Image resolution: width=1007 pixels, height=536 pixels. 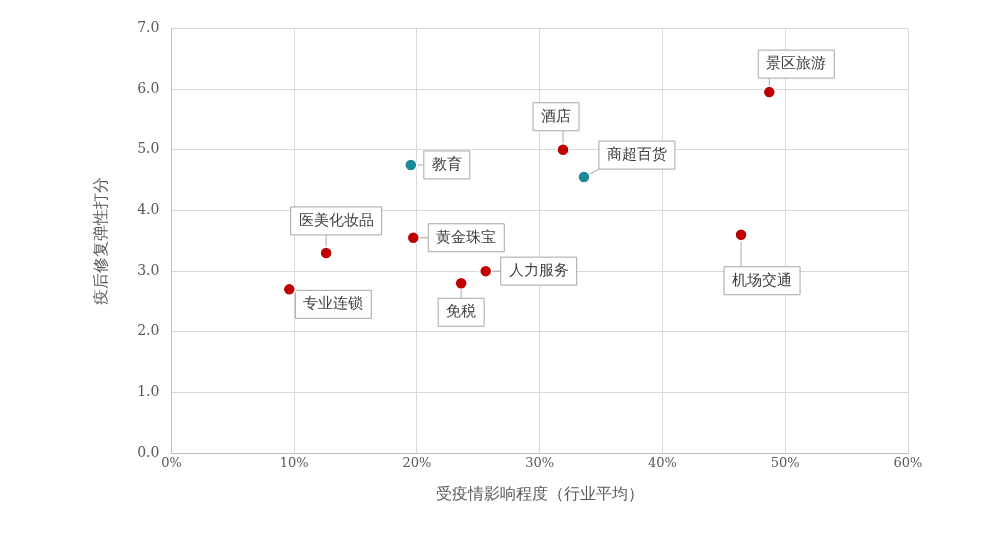 What do you see at coordinates (148, 330) in the screenshot?
I see `y-tick-label: 2.0` at bounding box center [148, 330].